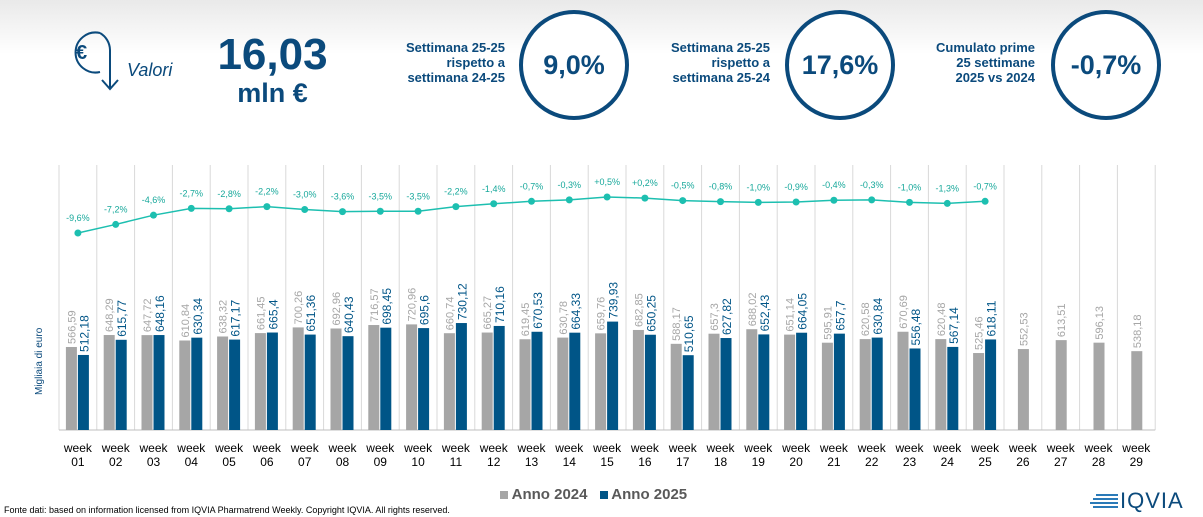 The image size is (1203, 517). I want to click on line-point-label: -2,2%, so click(456, 192).